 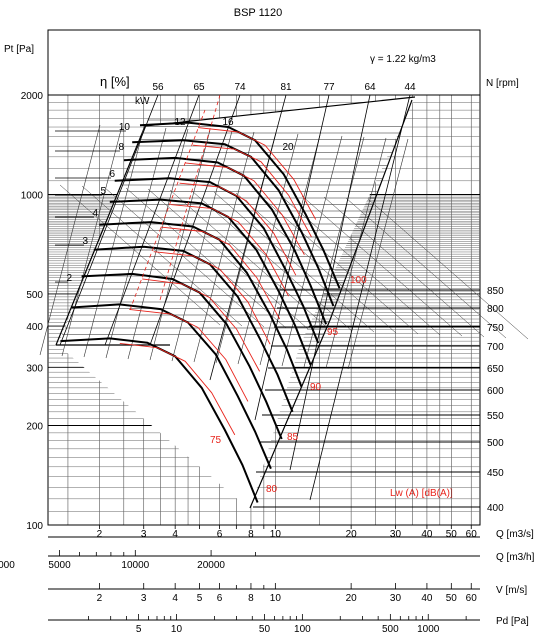 What do you see at coordinates (495, 508) in the screenshot?
I see `speed-value: 400` at bounding box center [495, 508].